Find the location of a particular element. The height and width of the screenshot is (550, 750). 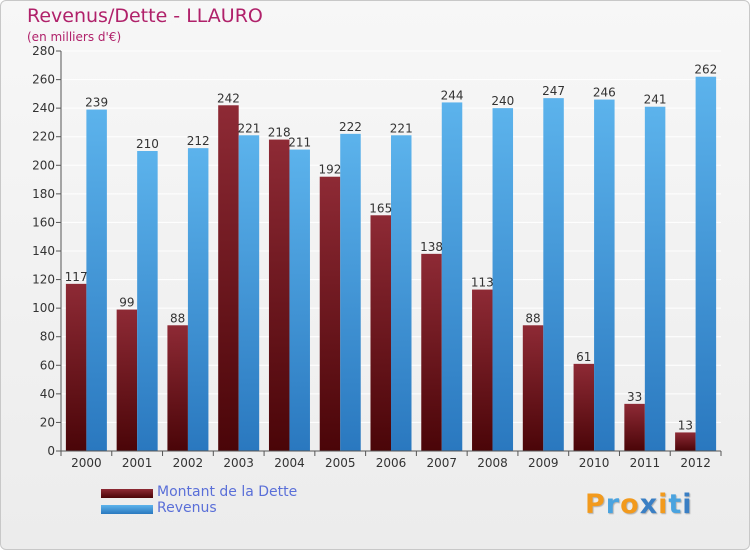

x-tick-label: 2010 is located at coordinates (594, 463).